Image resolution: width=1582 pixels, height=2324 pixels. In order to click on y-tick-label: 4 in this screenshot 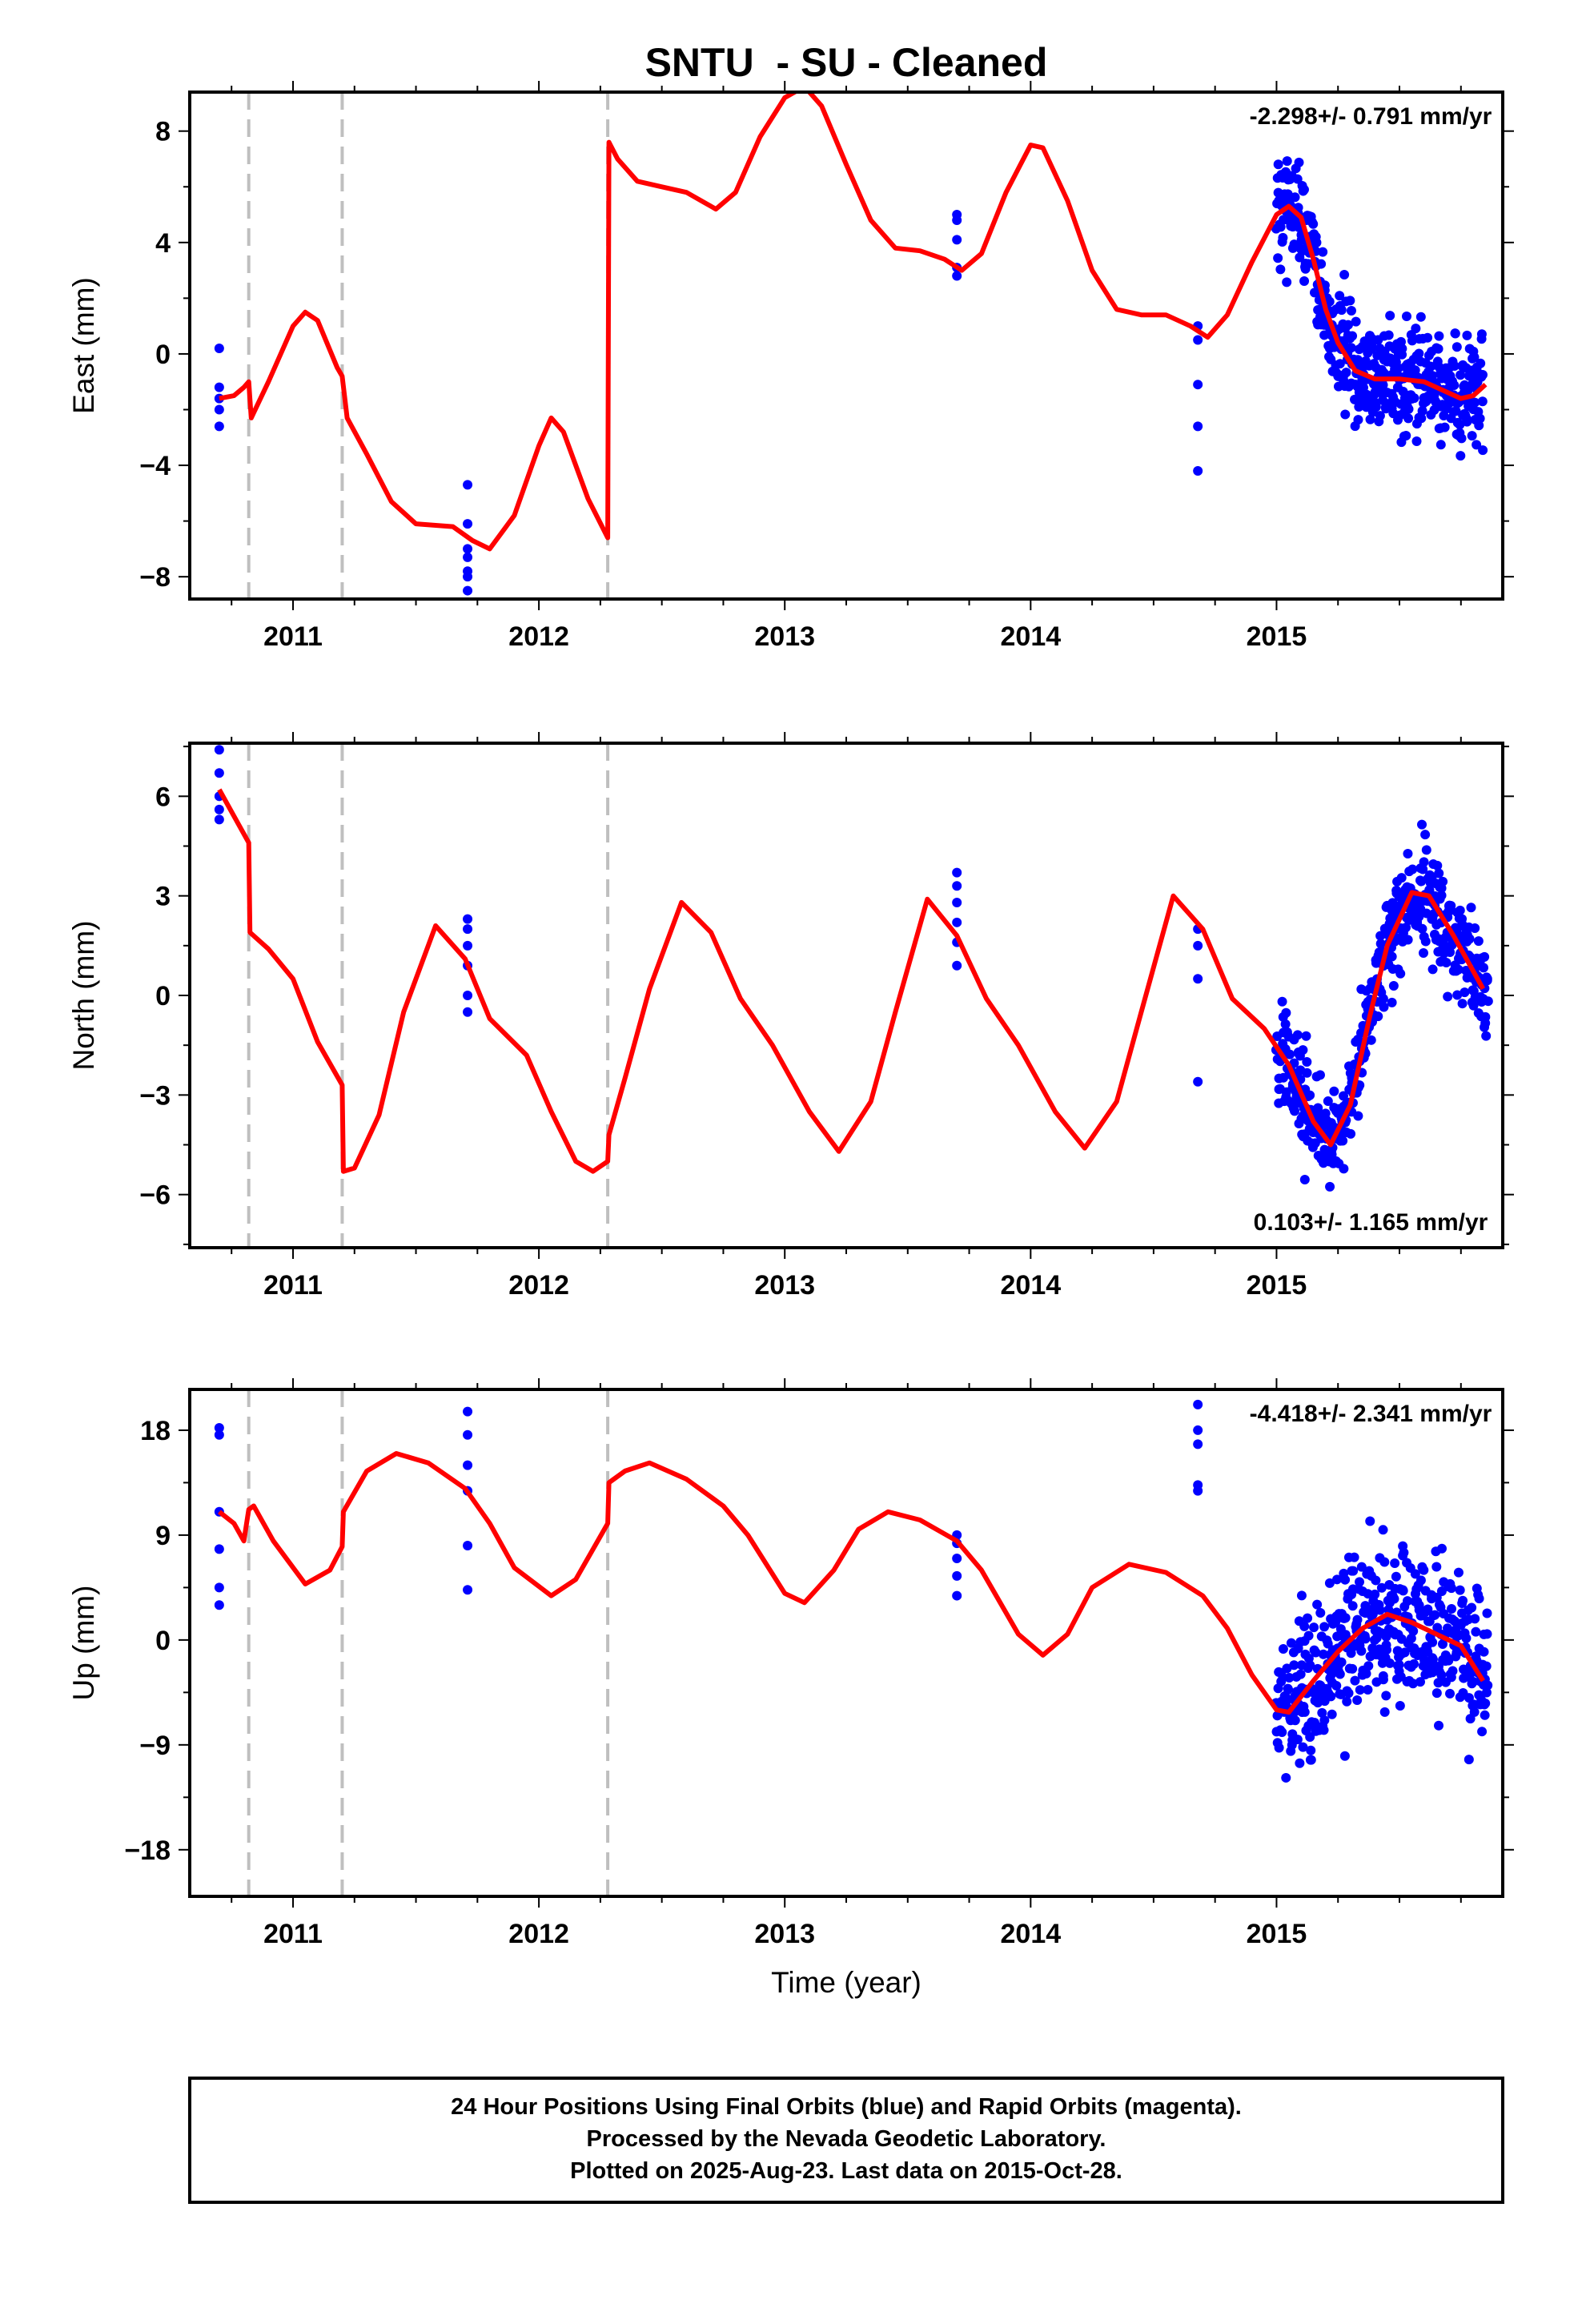, I will do `click(163, 243)`.